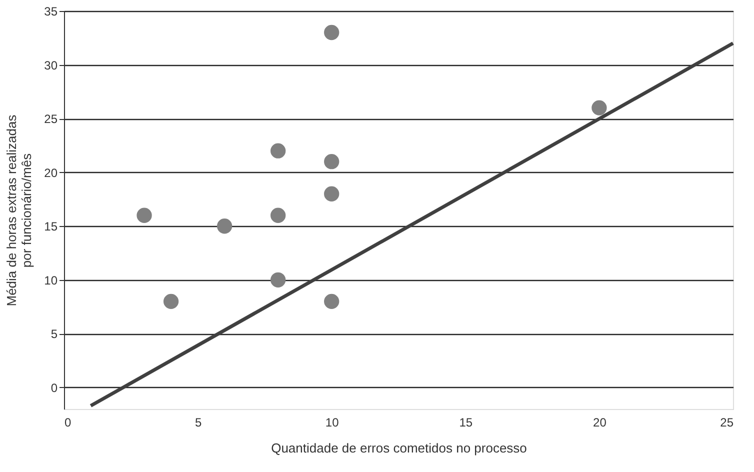  What do you see at coordinates (51, 11) in the screenshot?
I see `y-tick-label: 35` at bounding box center [51, 11].